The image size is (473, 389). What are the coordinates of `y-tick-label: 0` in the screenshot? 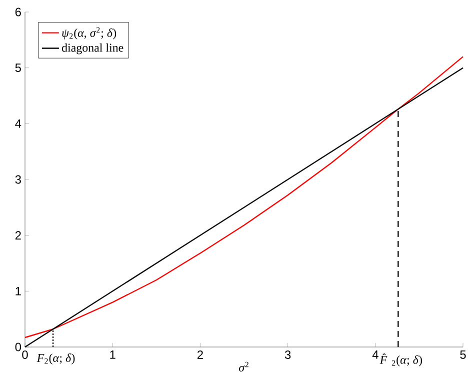 It's located at (18, 347).